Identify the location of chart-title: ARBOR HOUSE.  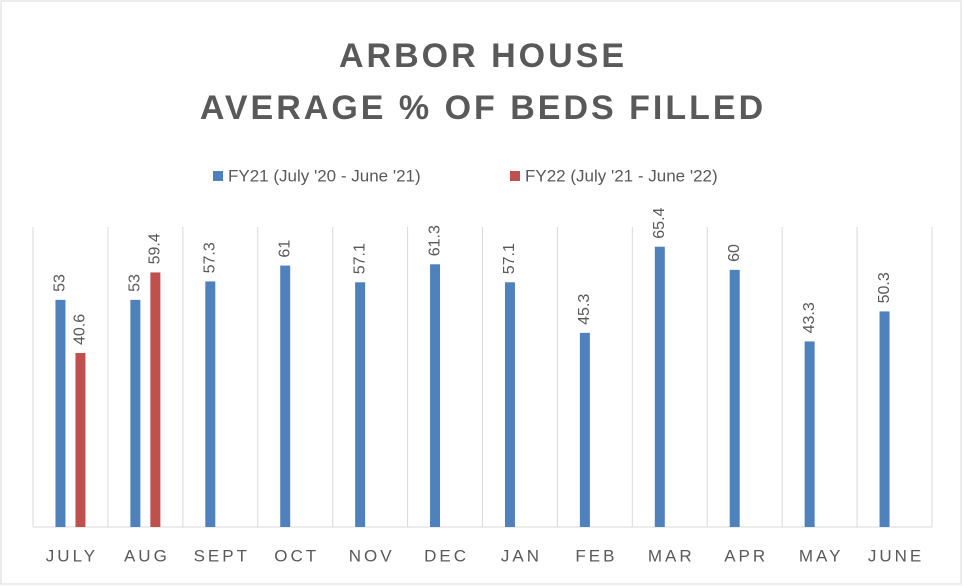
(483, 56).